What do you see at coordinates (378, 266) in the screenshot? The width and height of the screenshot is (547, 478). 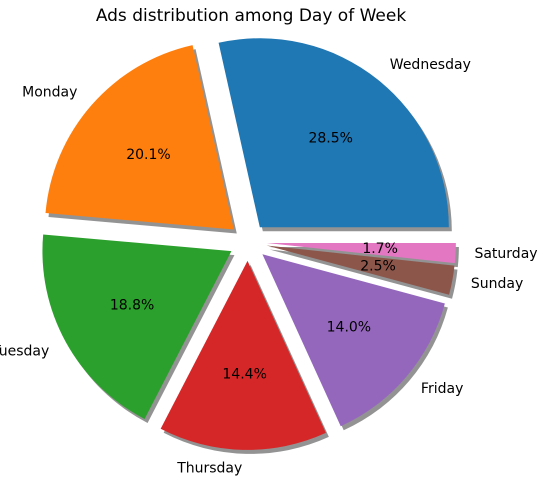 I see `pct-label-sunday: 2.5%` at bounding box center [378, 266].